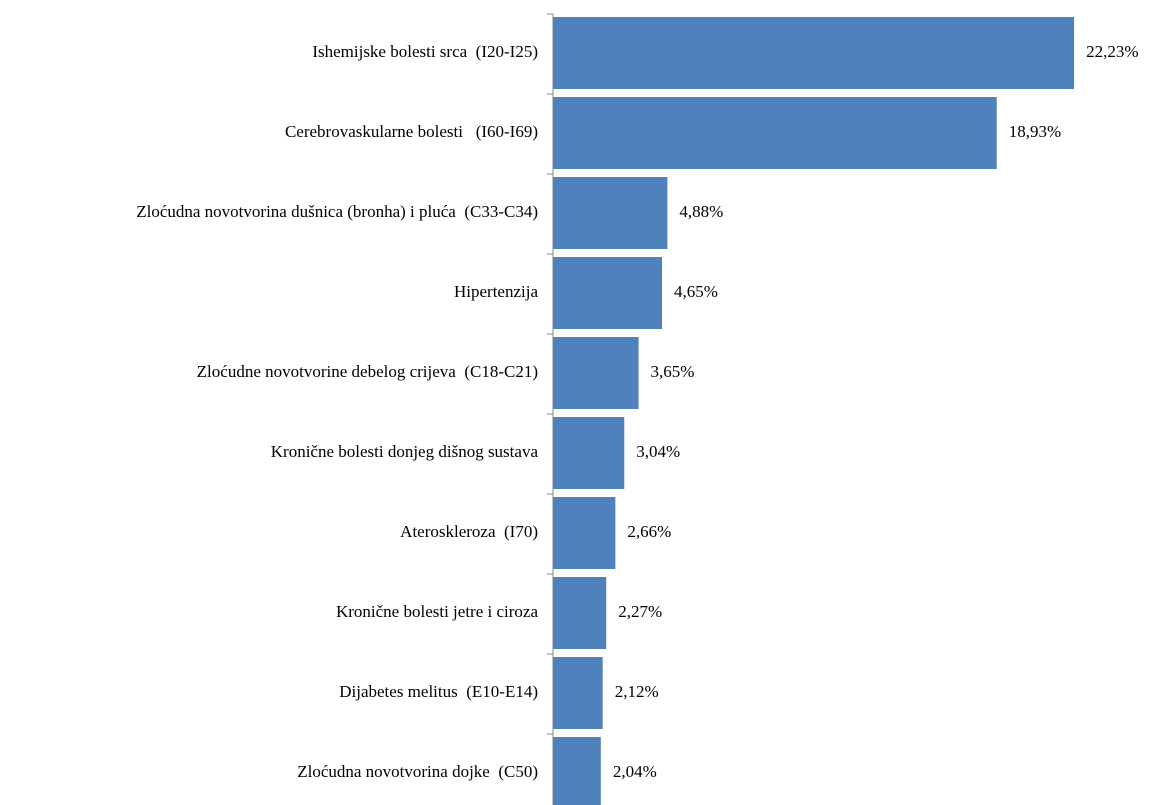  Describe the element at coordinates (696, 291) in the screenshot. I see `value-label: 4,65%` at that location.